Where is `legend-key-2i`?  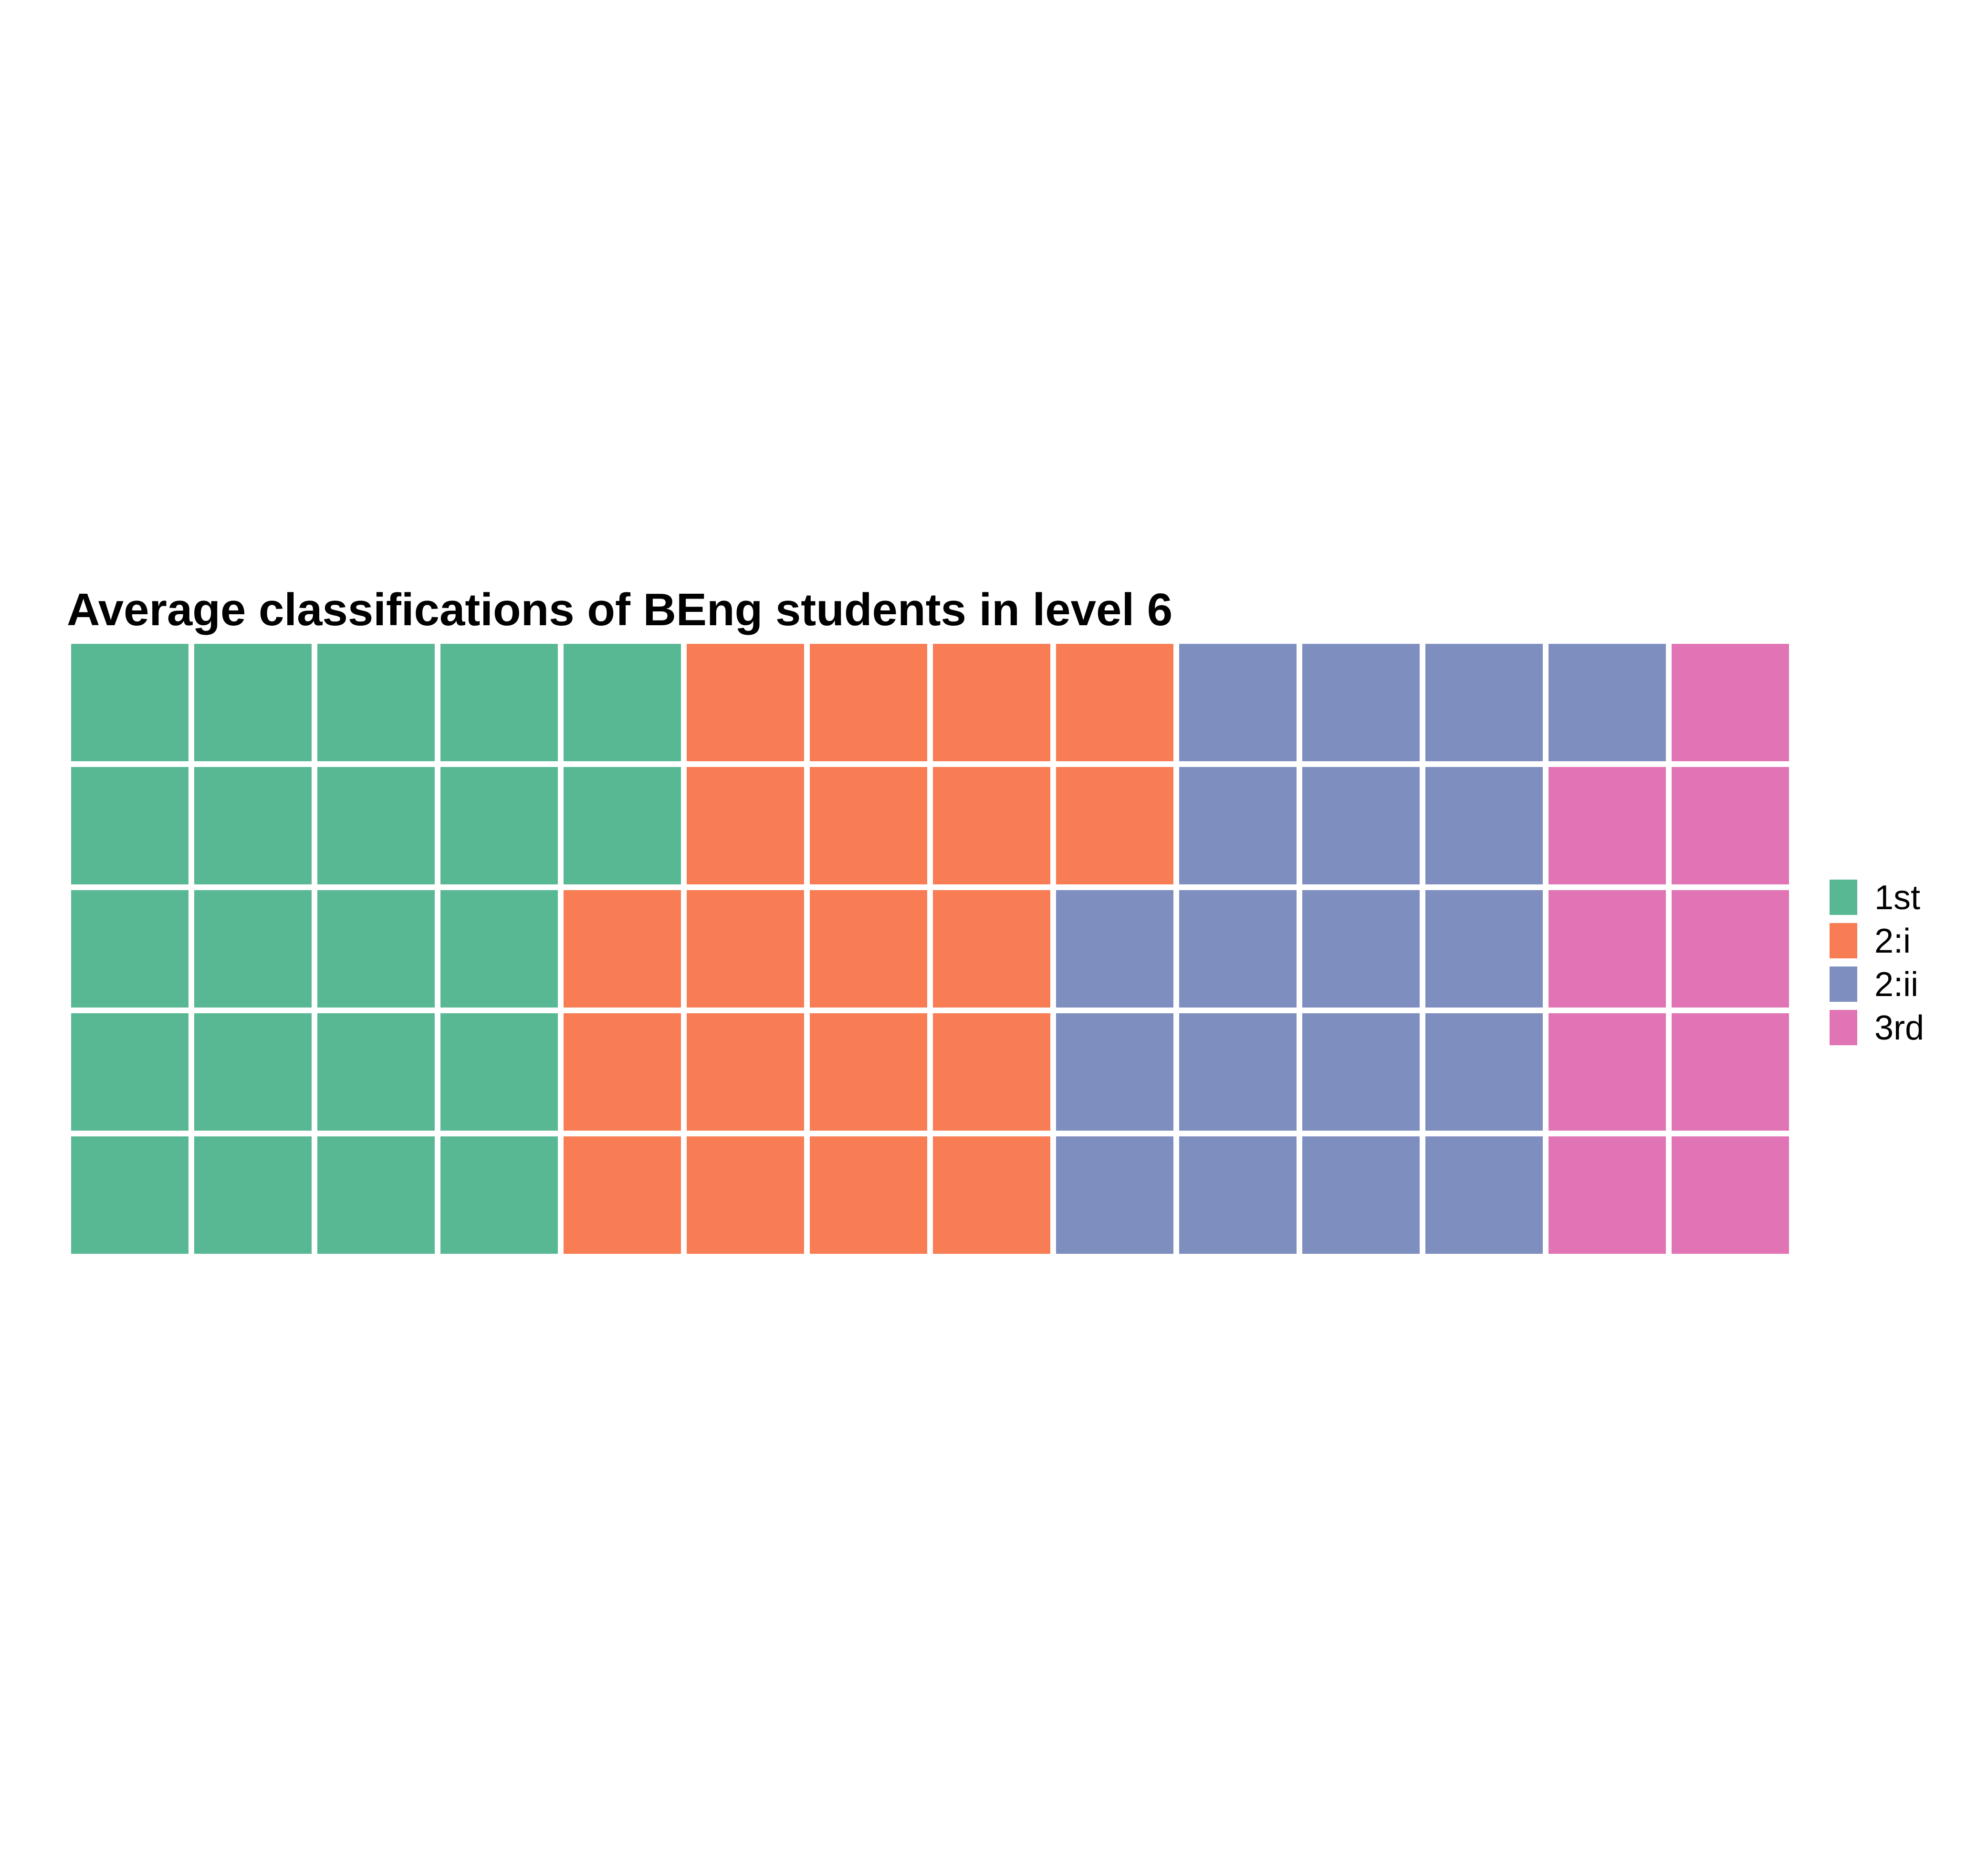
legend-key-2i is located at coordinates (1843, 941).